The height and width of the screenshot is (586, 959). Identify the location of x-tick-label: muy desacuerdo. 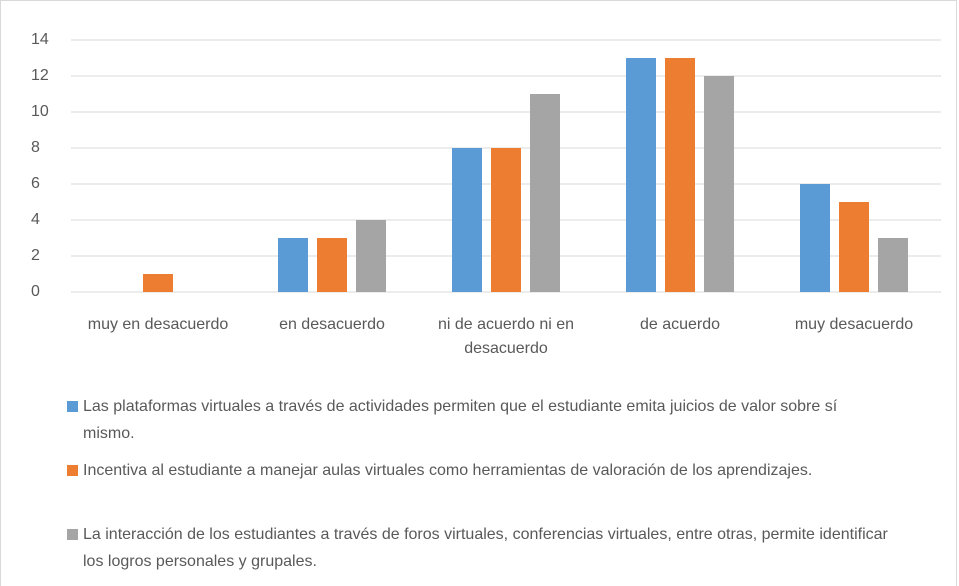
(854, 324).